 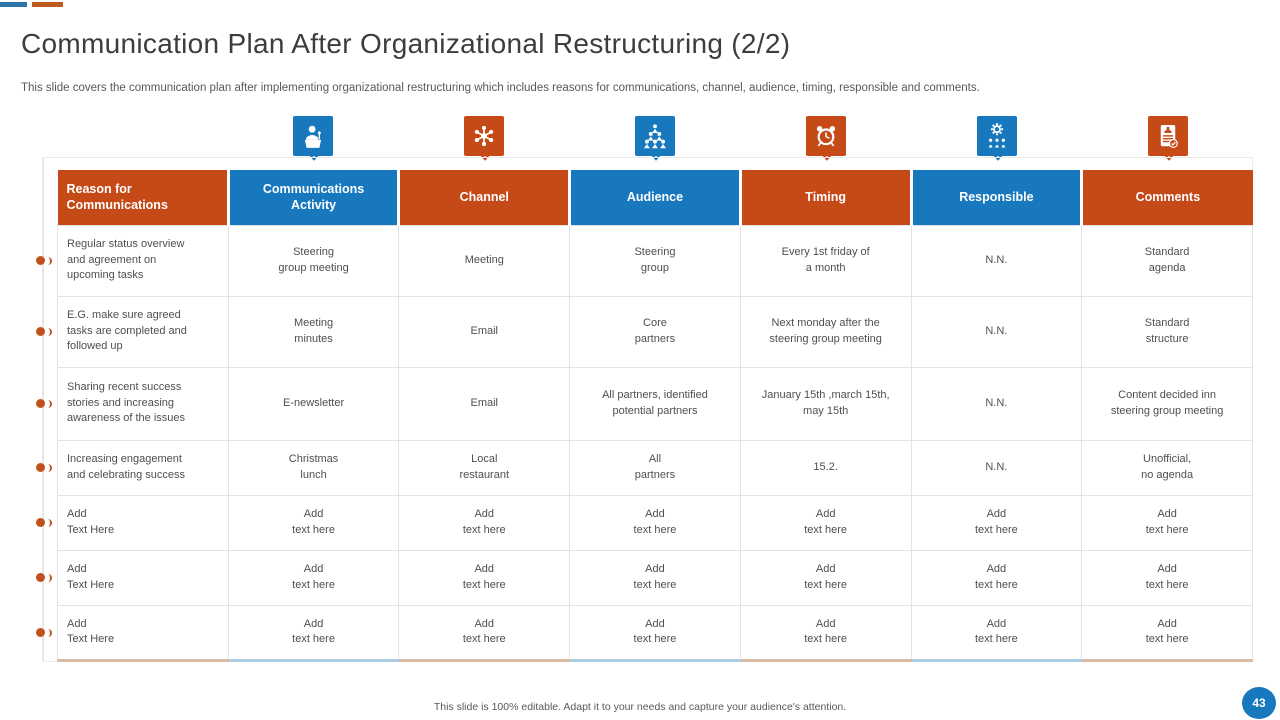 I want to click on col-header-audience: Audience, so click(x=654, y=197).